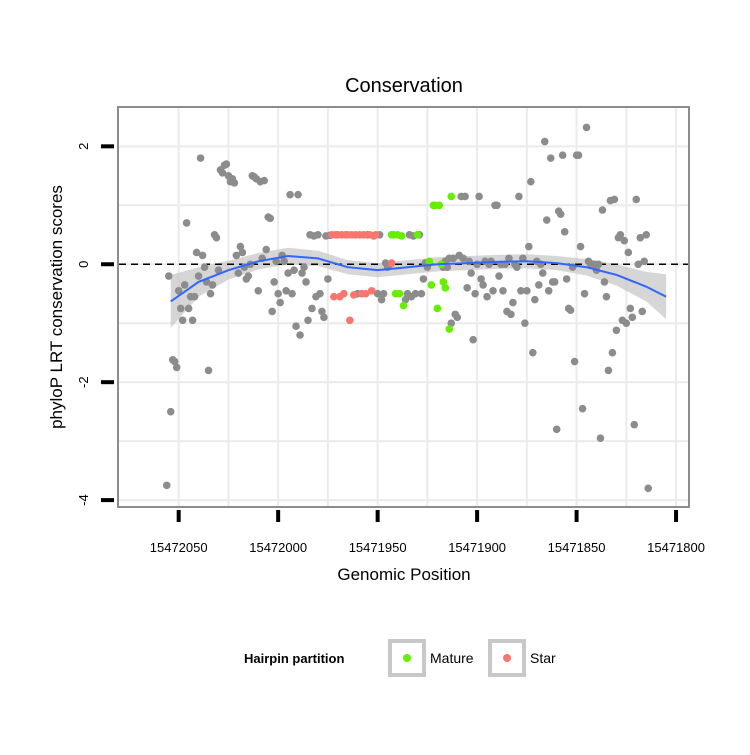  I want to click on y-tick-label: 0, so click(83, 264).